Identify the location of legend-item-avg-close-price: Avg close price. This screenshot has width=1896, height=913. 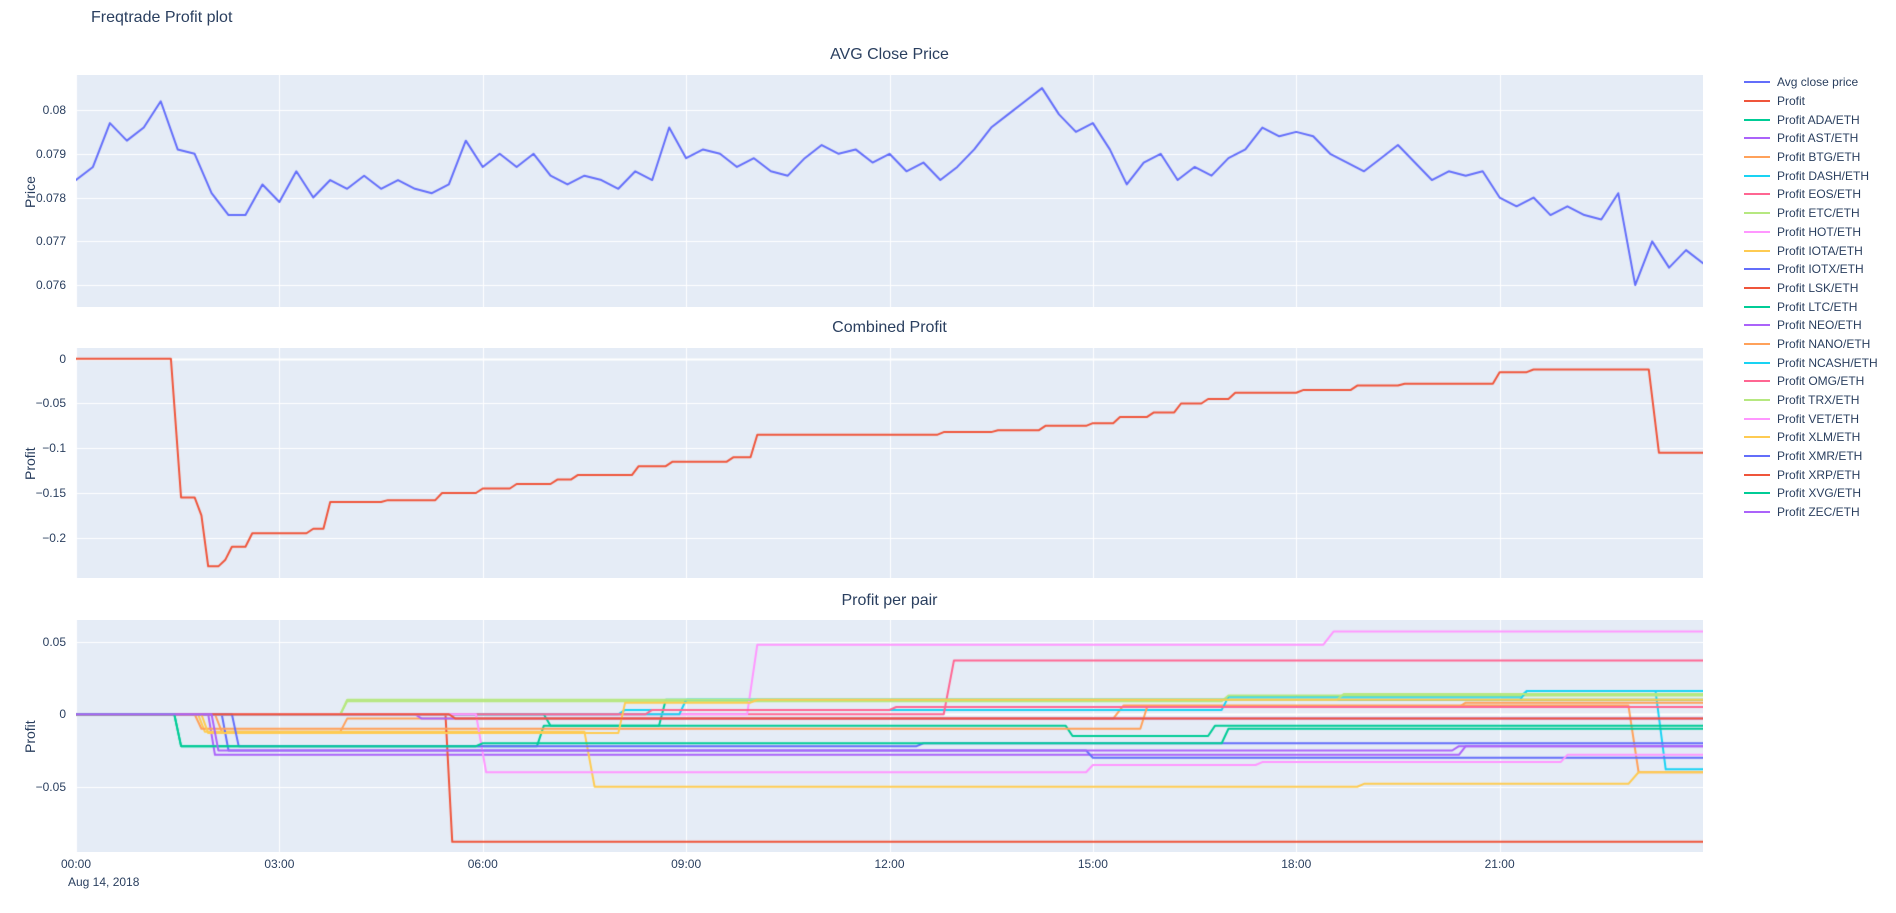
(1811, 82).